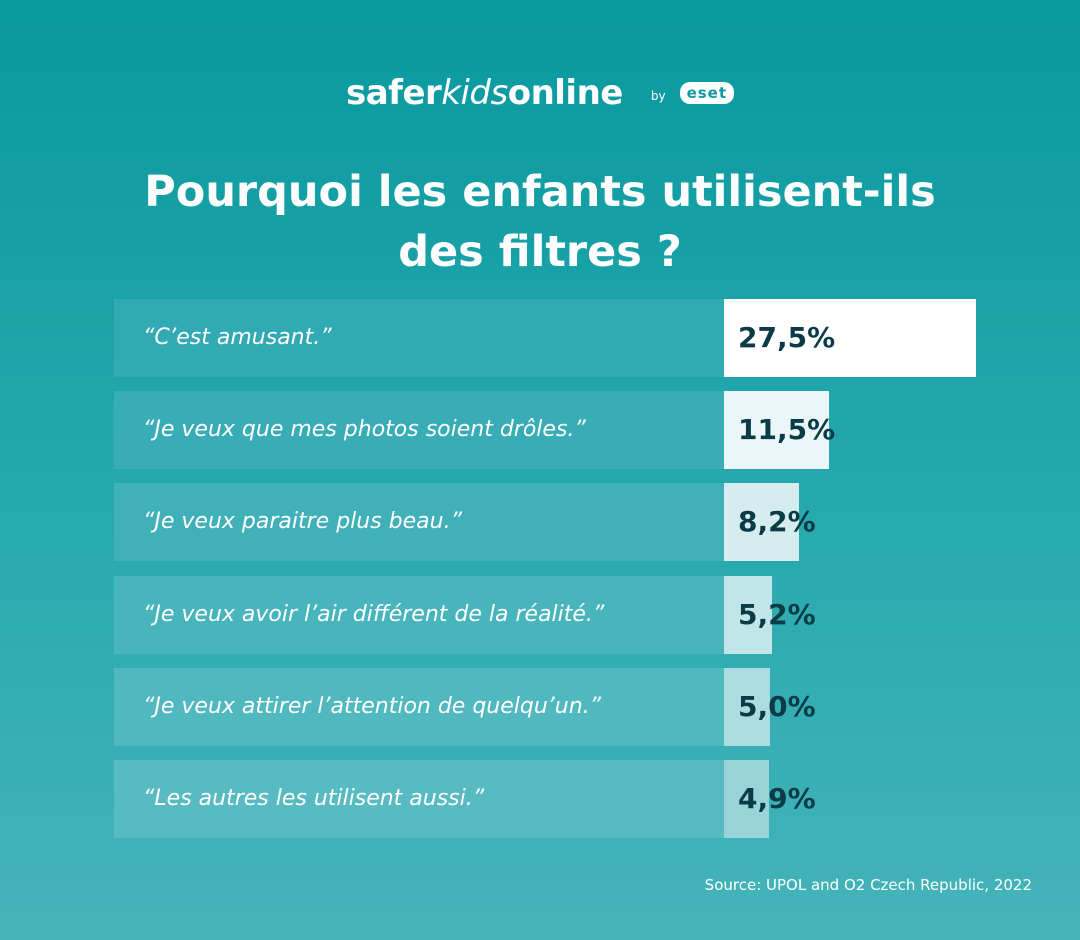 The width and height of the screenshot is (1080, 940). What do you see at coordinates (237, 337) in the screenshot?
I see `category-label: “C’est amusant.”` at bounding box center [237, 337].